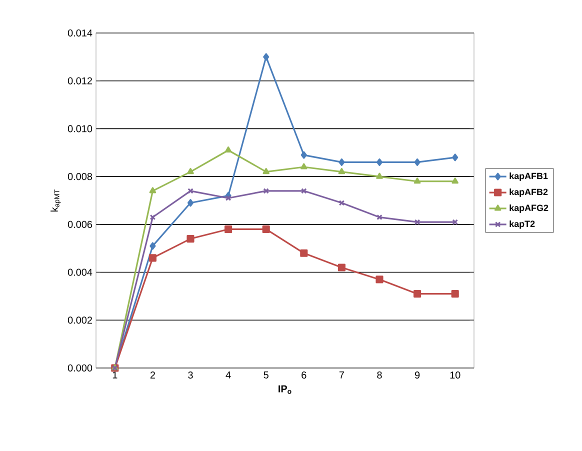 The width and height of the screenshot is (582, 451). I want to click on x-tick-label: 2, so click(152, 375).